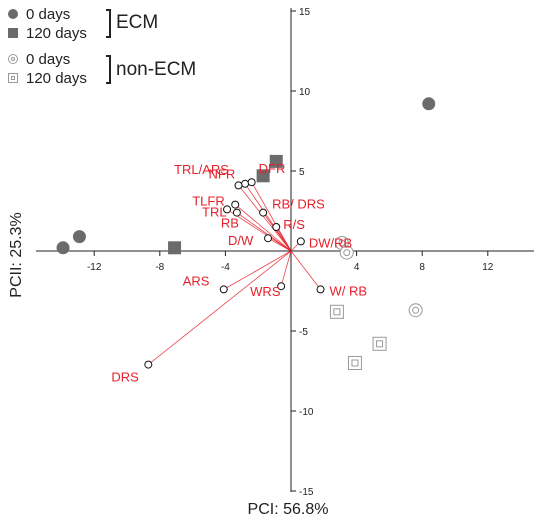 The width and height of the screenshot is (550, 521). Describe the element at coordinates (13, 59) in the screenshot. I see `open-circle-icon` at that location.